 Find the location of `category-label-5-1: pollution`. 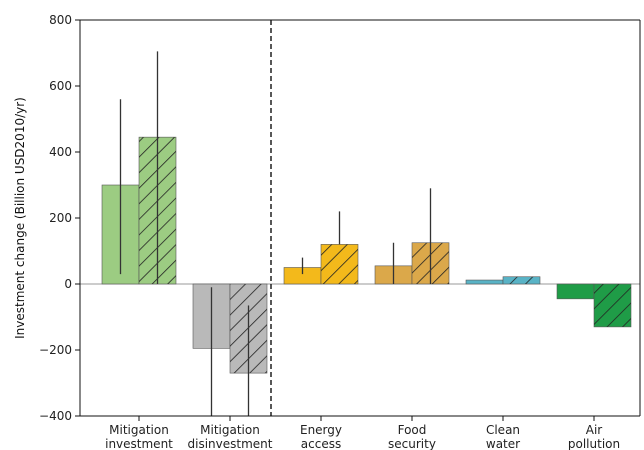

category-label-5-1: pollution is located at coordinates (594, 443).